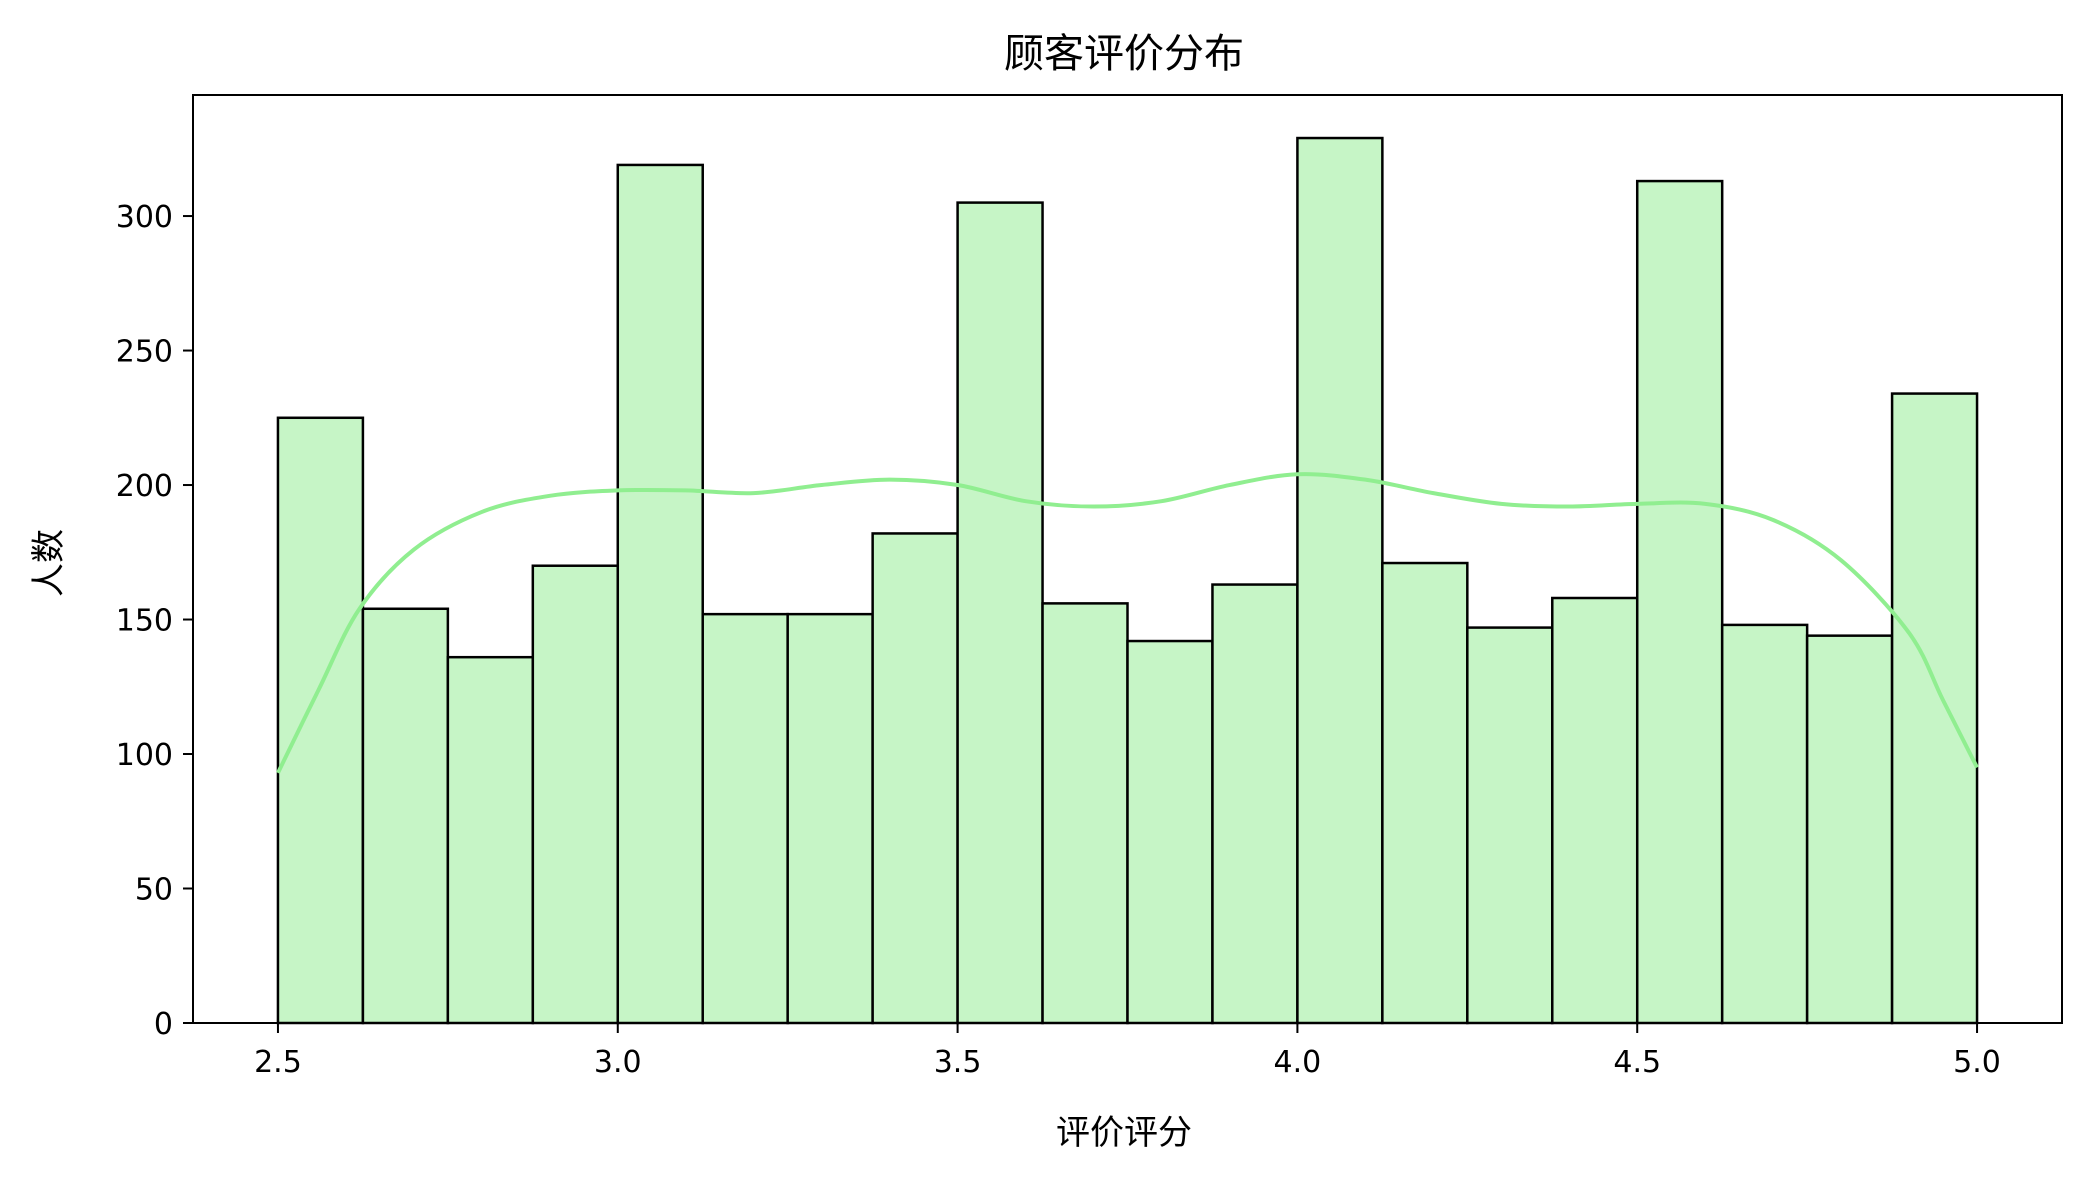 This screenshot has height=1184, width=2081. What do you see at coordinates (1124, 54) in the screenshot?
I see `chart-title: 顾客评价分布` at bounding box center [1124, 54].